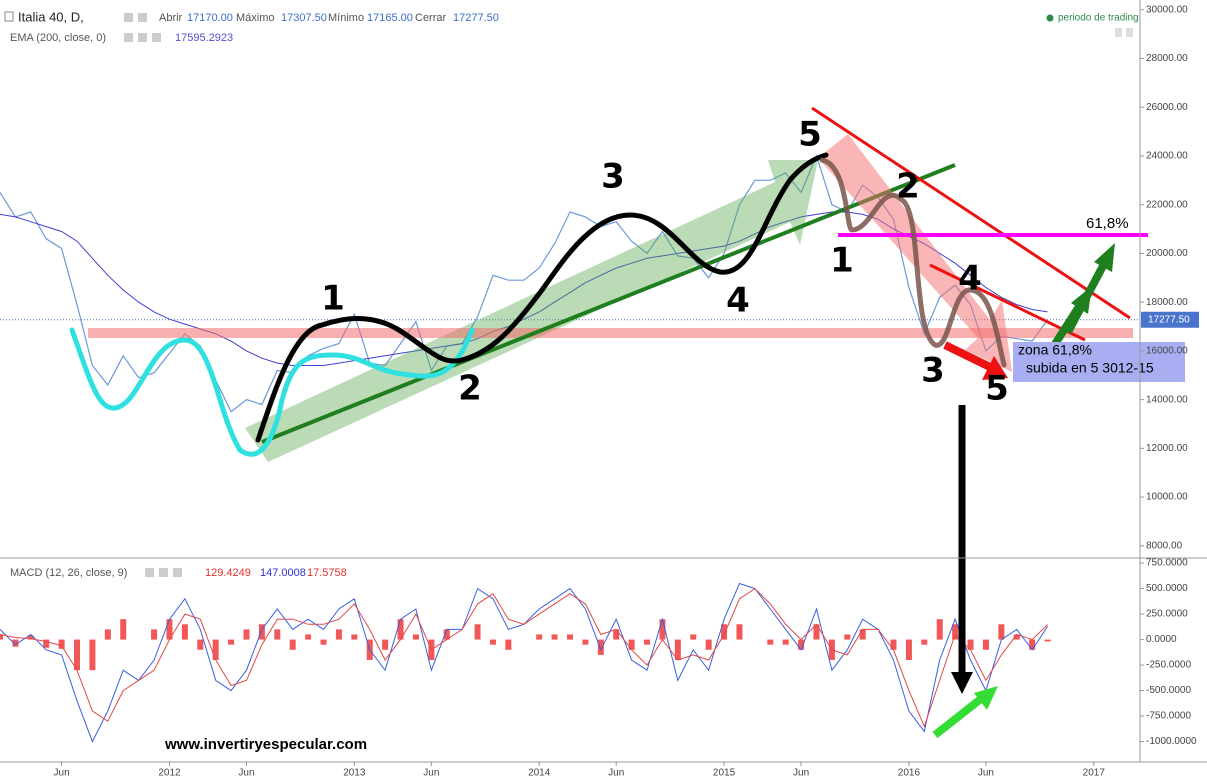  Describe the element at coordinates (1170, 319) in the screenshot. I see `last-price-tag` at that location.